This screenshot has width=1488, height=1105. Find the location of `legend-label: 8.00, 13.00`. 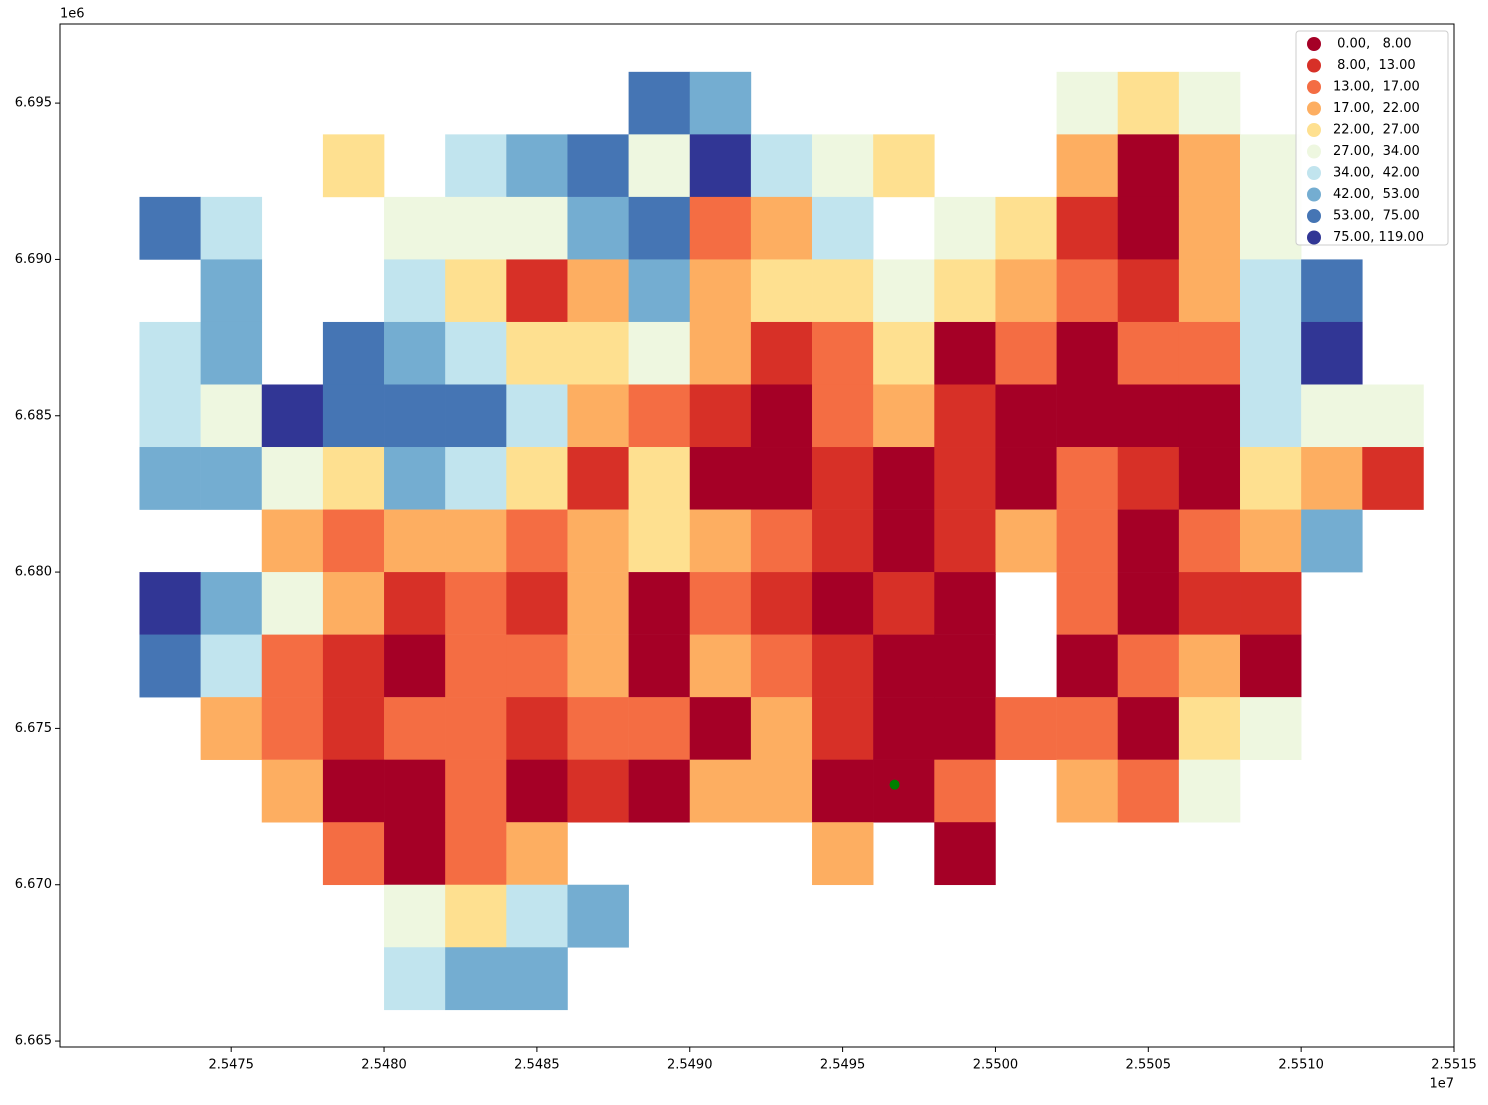

legend-label: 8.00, 13.00 is located at coordinates (1374, 65).